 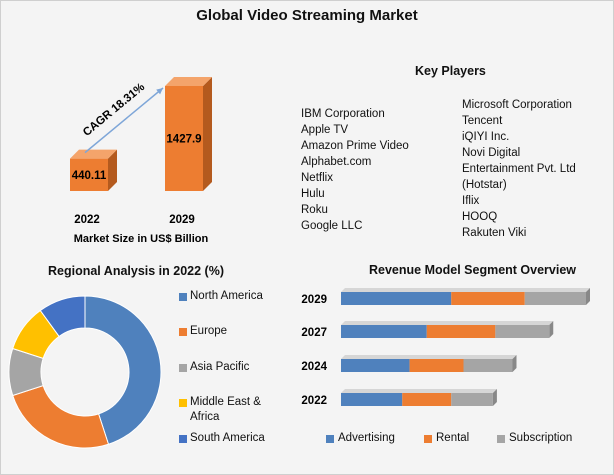 What do you see at coordinates (141, 239) in the screenshot?
I see `market-size-xlabel: Market Size in US$ Billion` at bounding box center [141, 239].